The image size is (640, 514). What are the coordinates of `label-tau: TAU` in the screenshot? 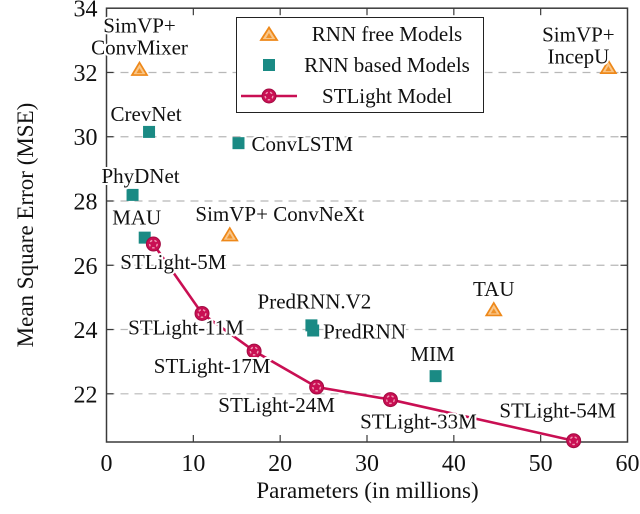 It's located at (493, 289).